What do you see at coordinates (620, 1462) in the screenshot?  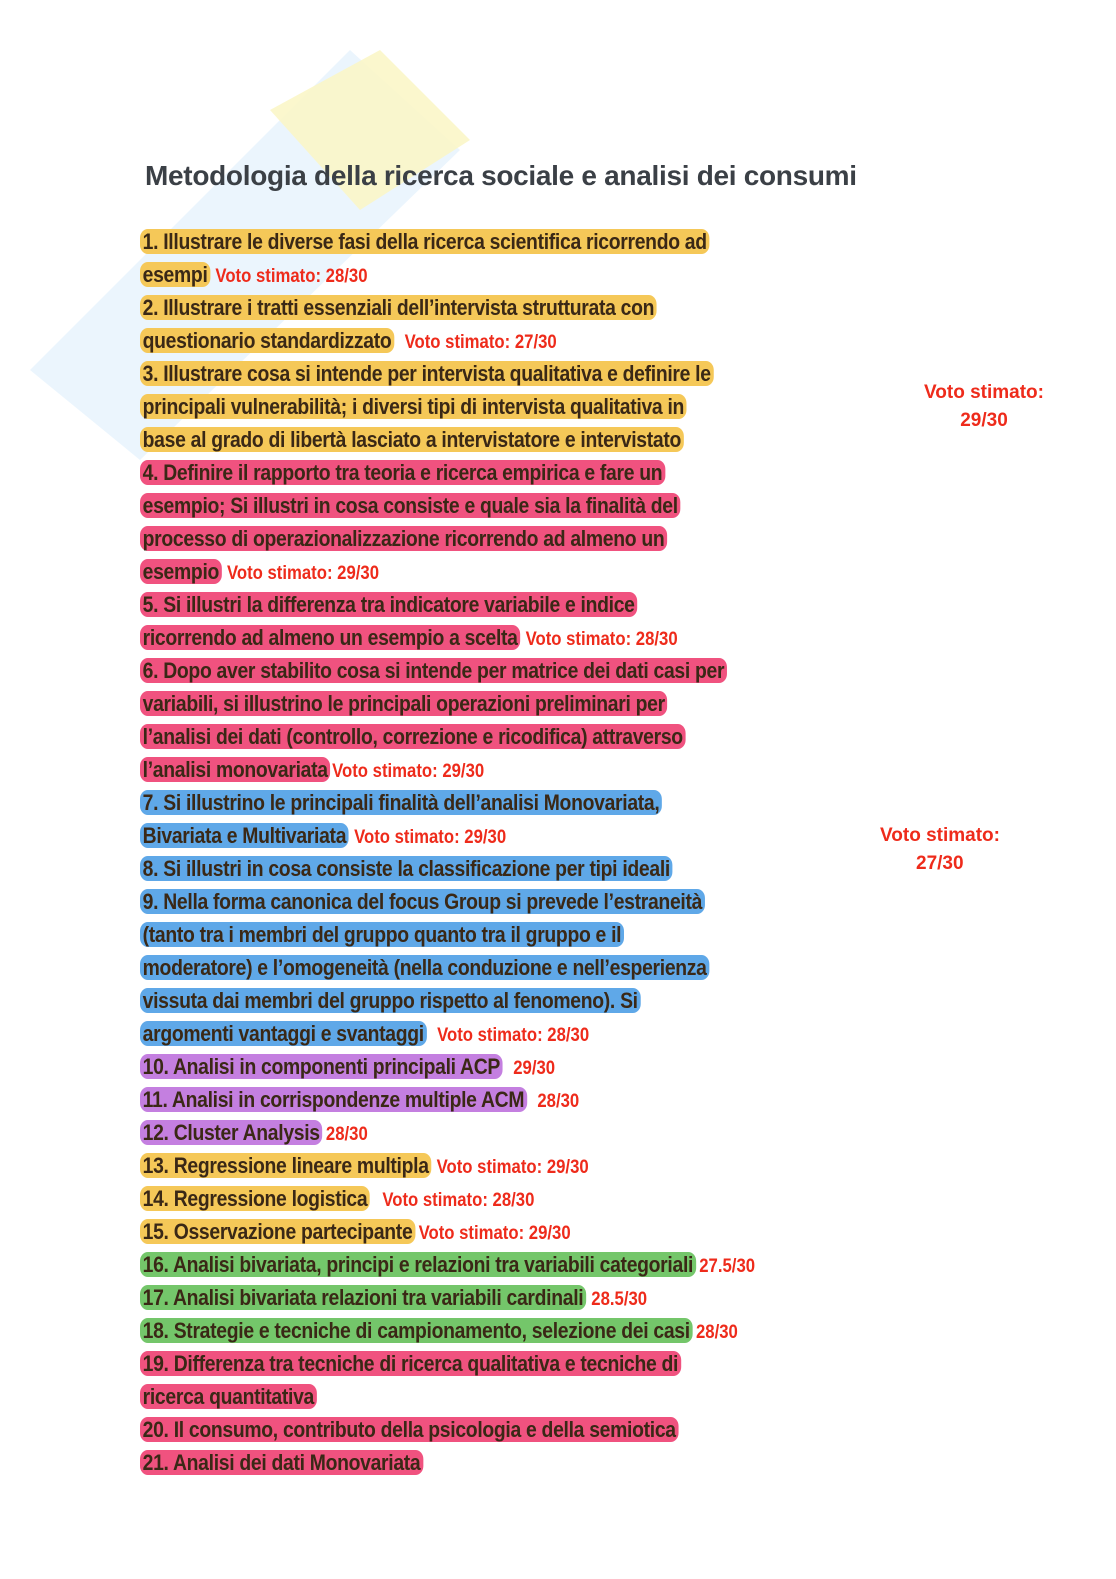 I see `list-item: 21. Analisi dei dati Monovariata` at bounding box center [620, 1462].